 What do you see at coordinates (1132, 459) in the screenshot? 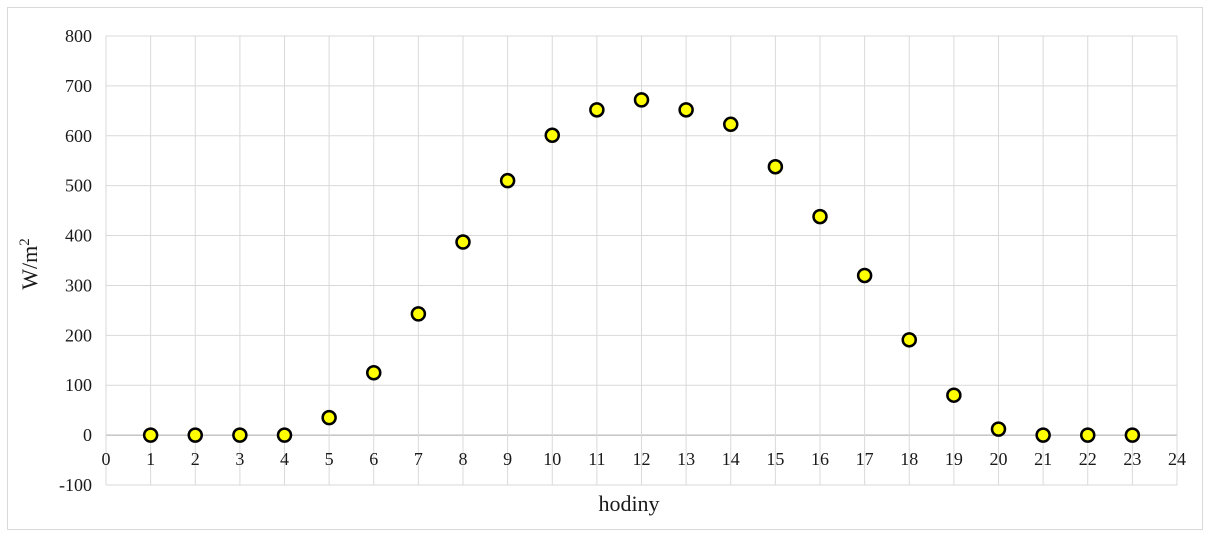
I see `x-tick-label: 23` at bounding box center [1132, 459].